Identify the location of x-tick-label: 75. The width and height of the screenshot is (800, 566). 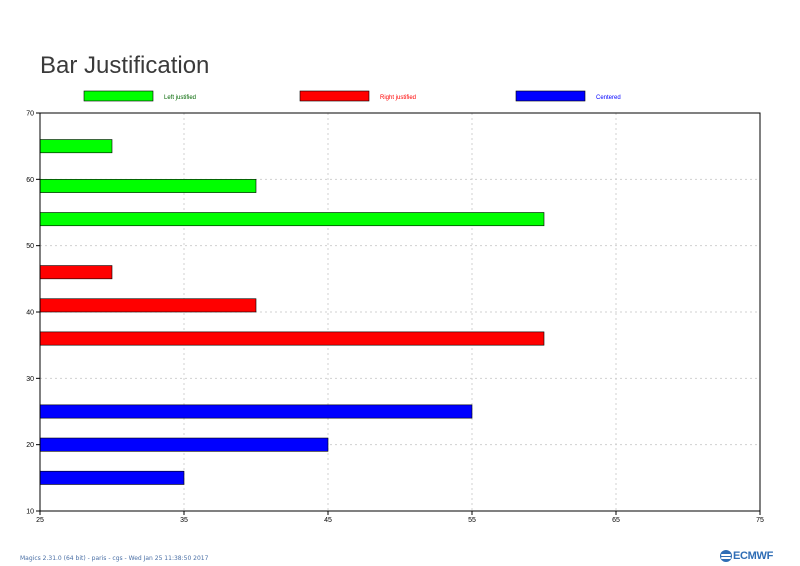
(760, 520).